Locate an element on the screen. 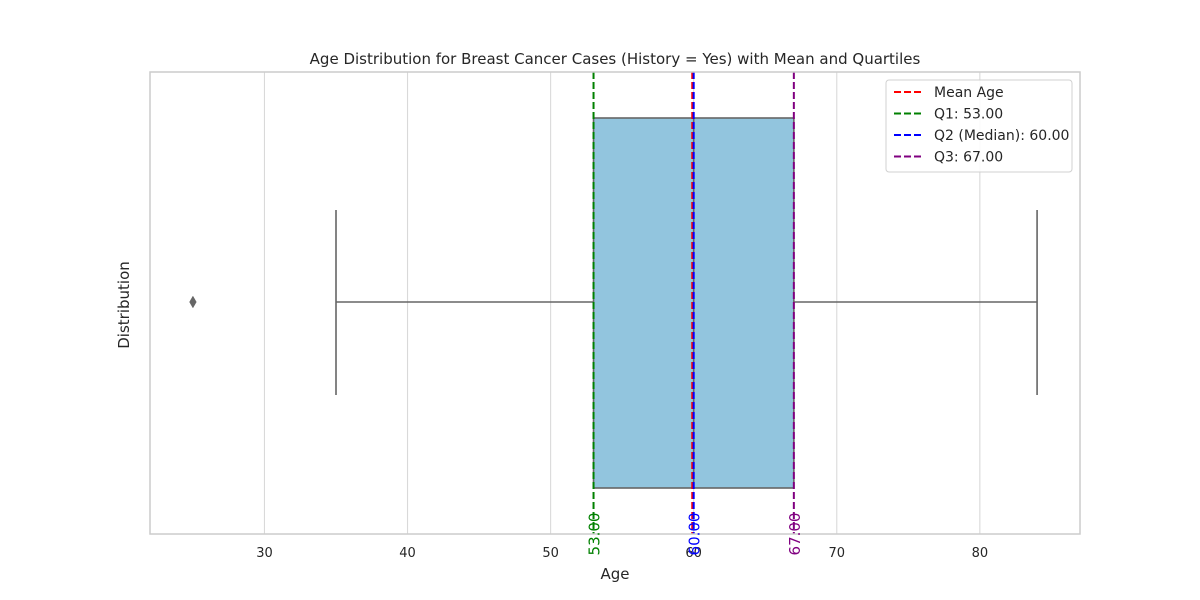 The image size is (1200, 600). x-tick-label: 40 is located at coordinates (407, 553).